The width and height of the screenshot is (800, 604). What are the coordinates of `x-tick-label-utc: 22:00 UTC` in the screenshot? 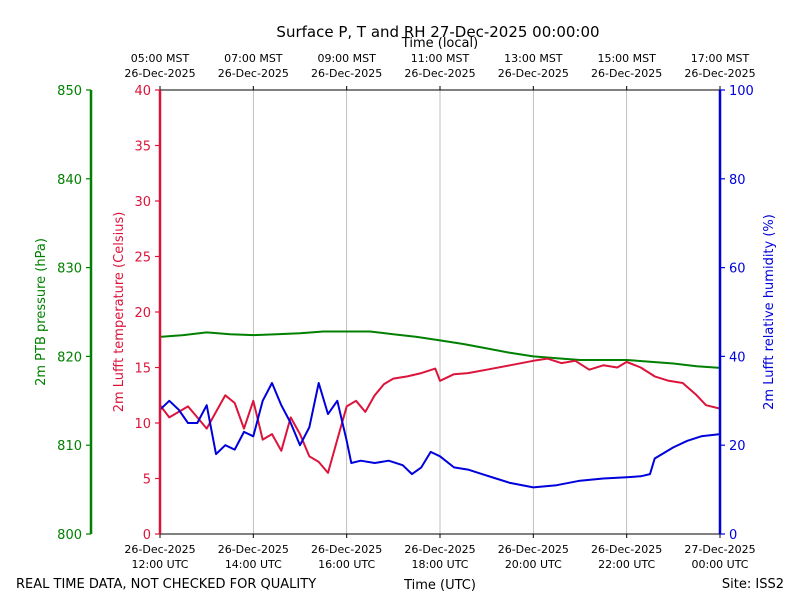 It's located at (626, 564).